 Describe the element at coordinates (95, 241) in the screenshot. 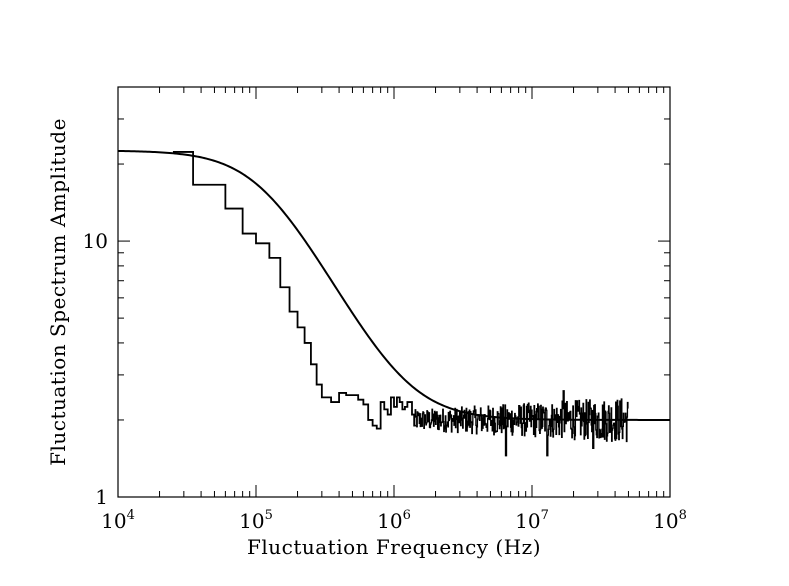

I see `y-tick-label: 10` at that location.